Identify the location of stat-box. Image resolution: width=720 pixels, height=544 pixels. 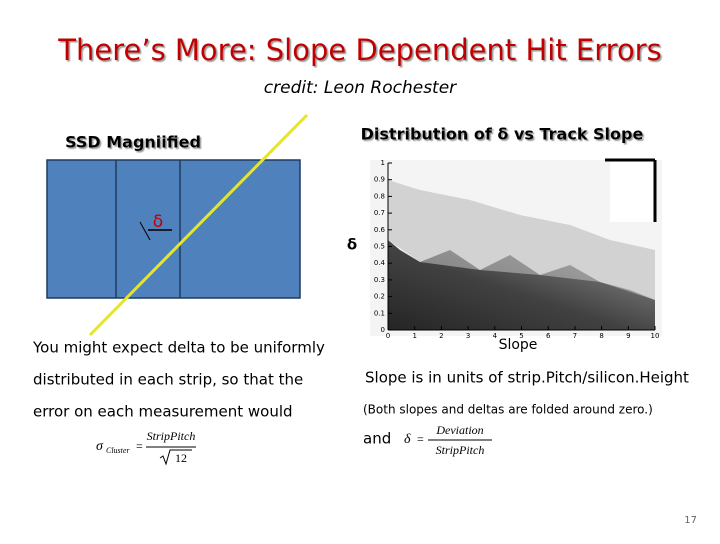
(632, 191).